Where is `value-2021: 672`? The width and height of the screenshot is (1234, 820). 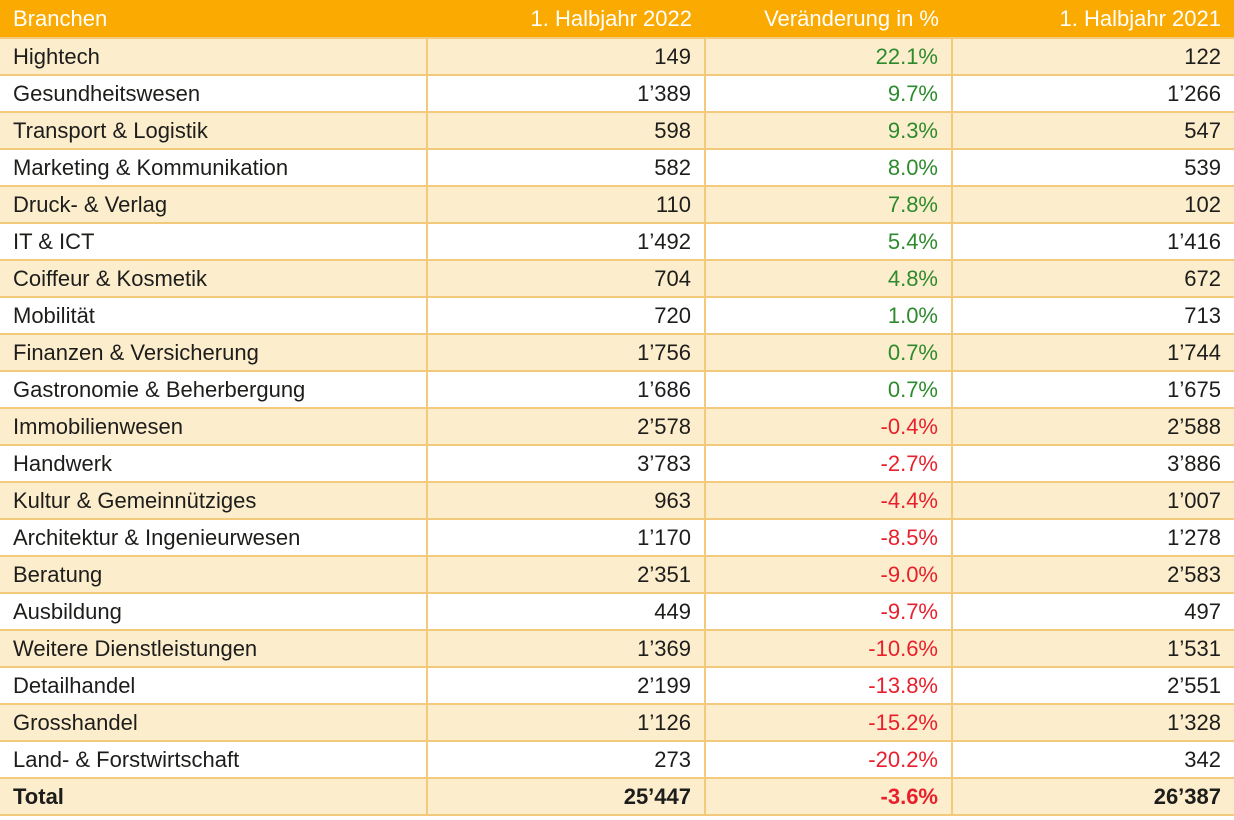 value-2021: 672 is located at coordinates (1092, 278).